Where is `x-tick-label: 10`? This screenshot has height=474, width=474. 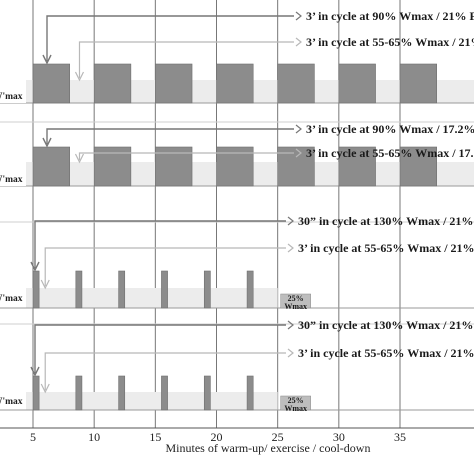 x-tick-label: 10 is located at coordinates (94, 437).